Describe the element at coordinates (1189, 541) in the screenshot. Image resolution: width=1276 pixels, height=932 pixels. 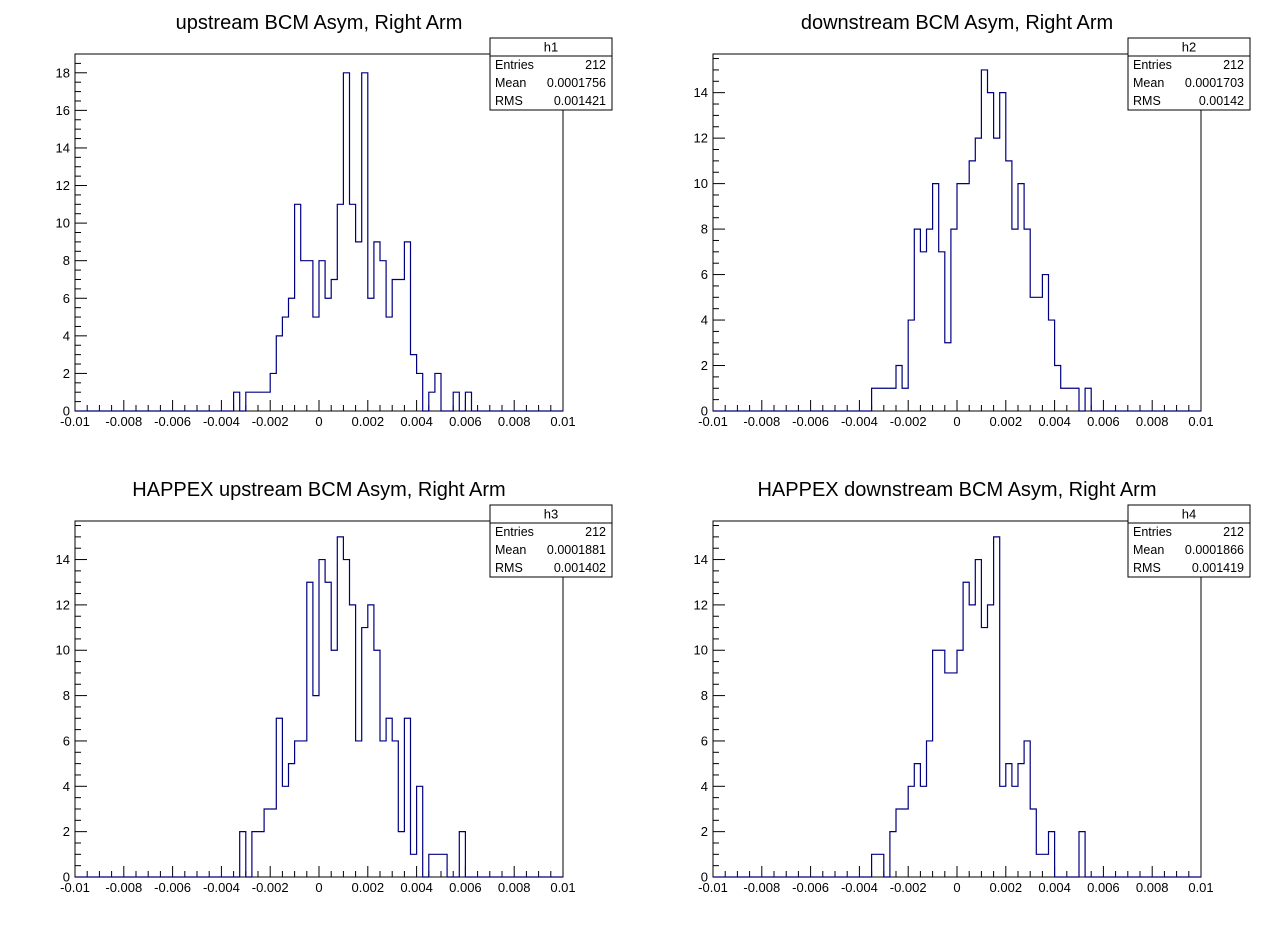
I see `stats-box-frame` at that location.